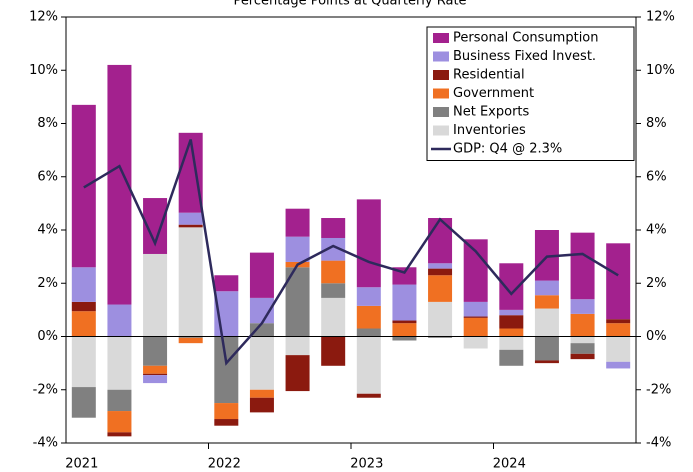 The image size is (693, 472). Describe the element at coordinates (489, 75) in the screenshot. I see `legend-label: Residential` at that location.